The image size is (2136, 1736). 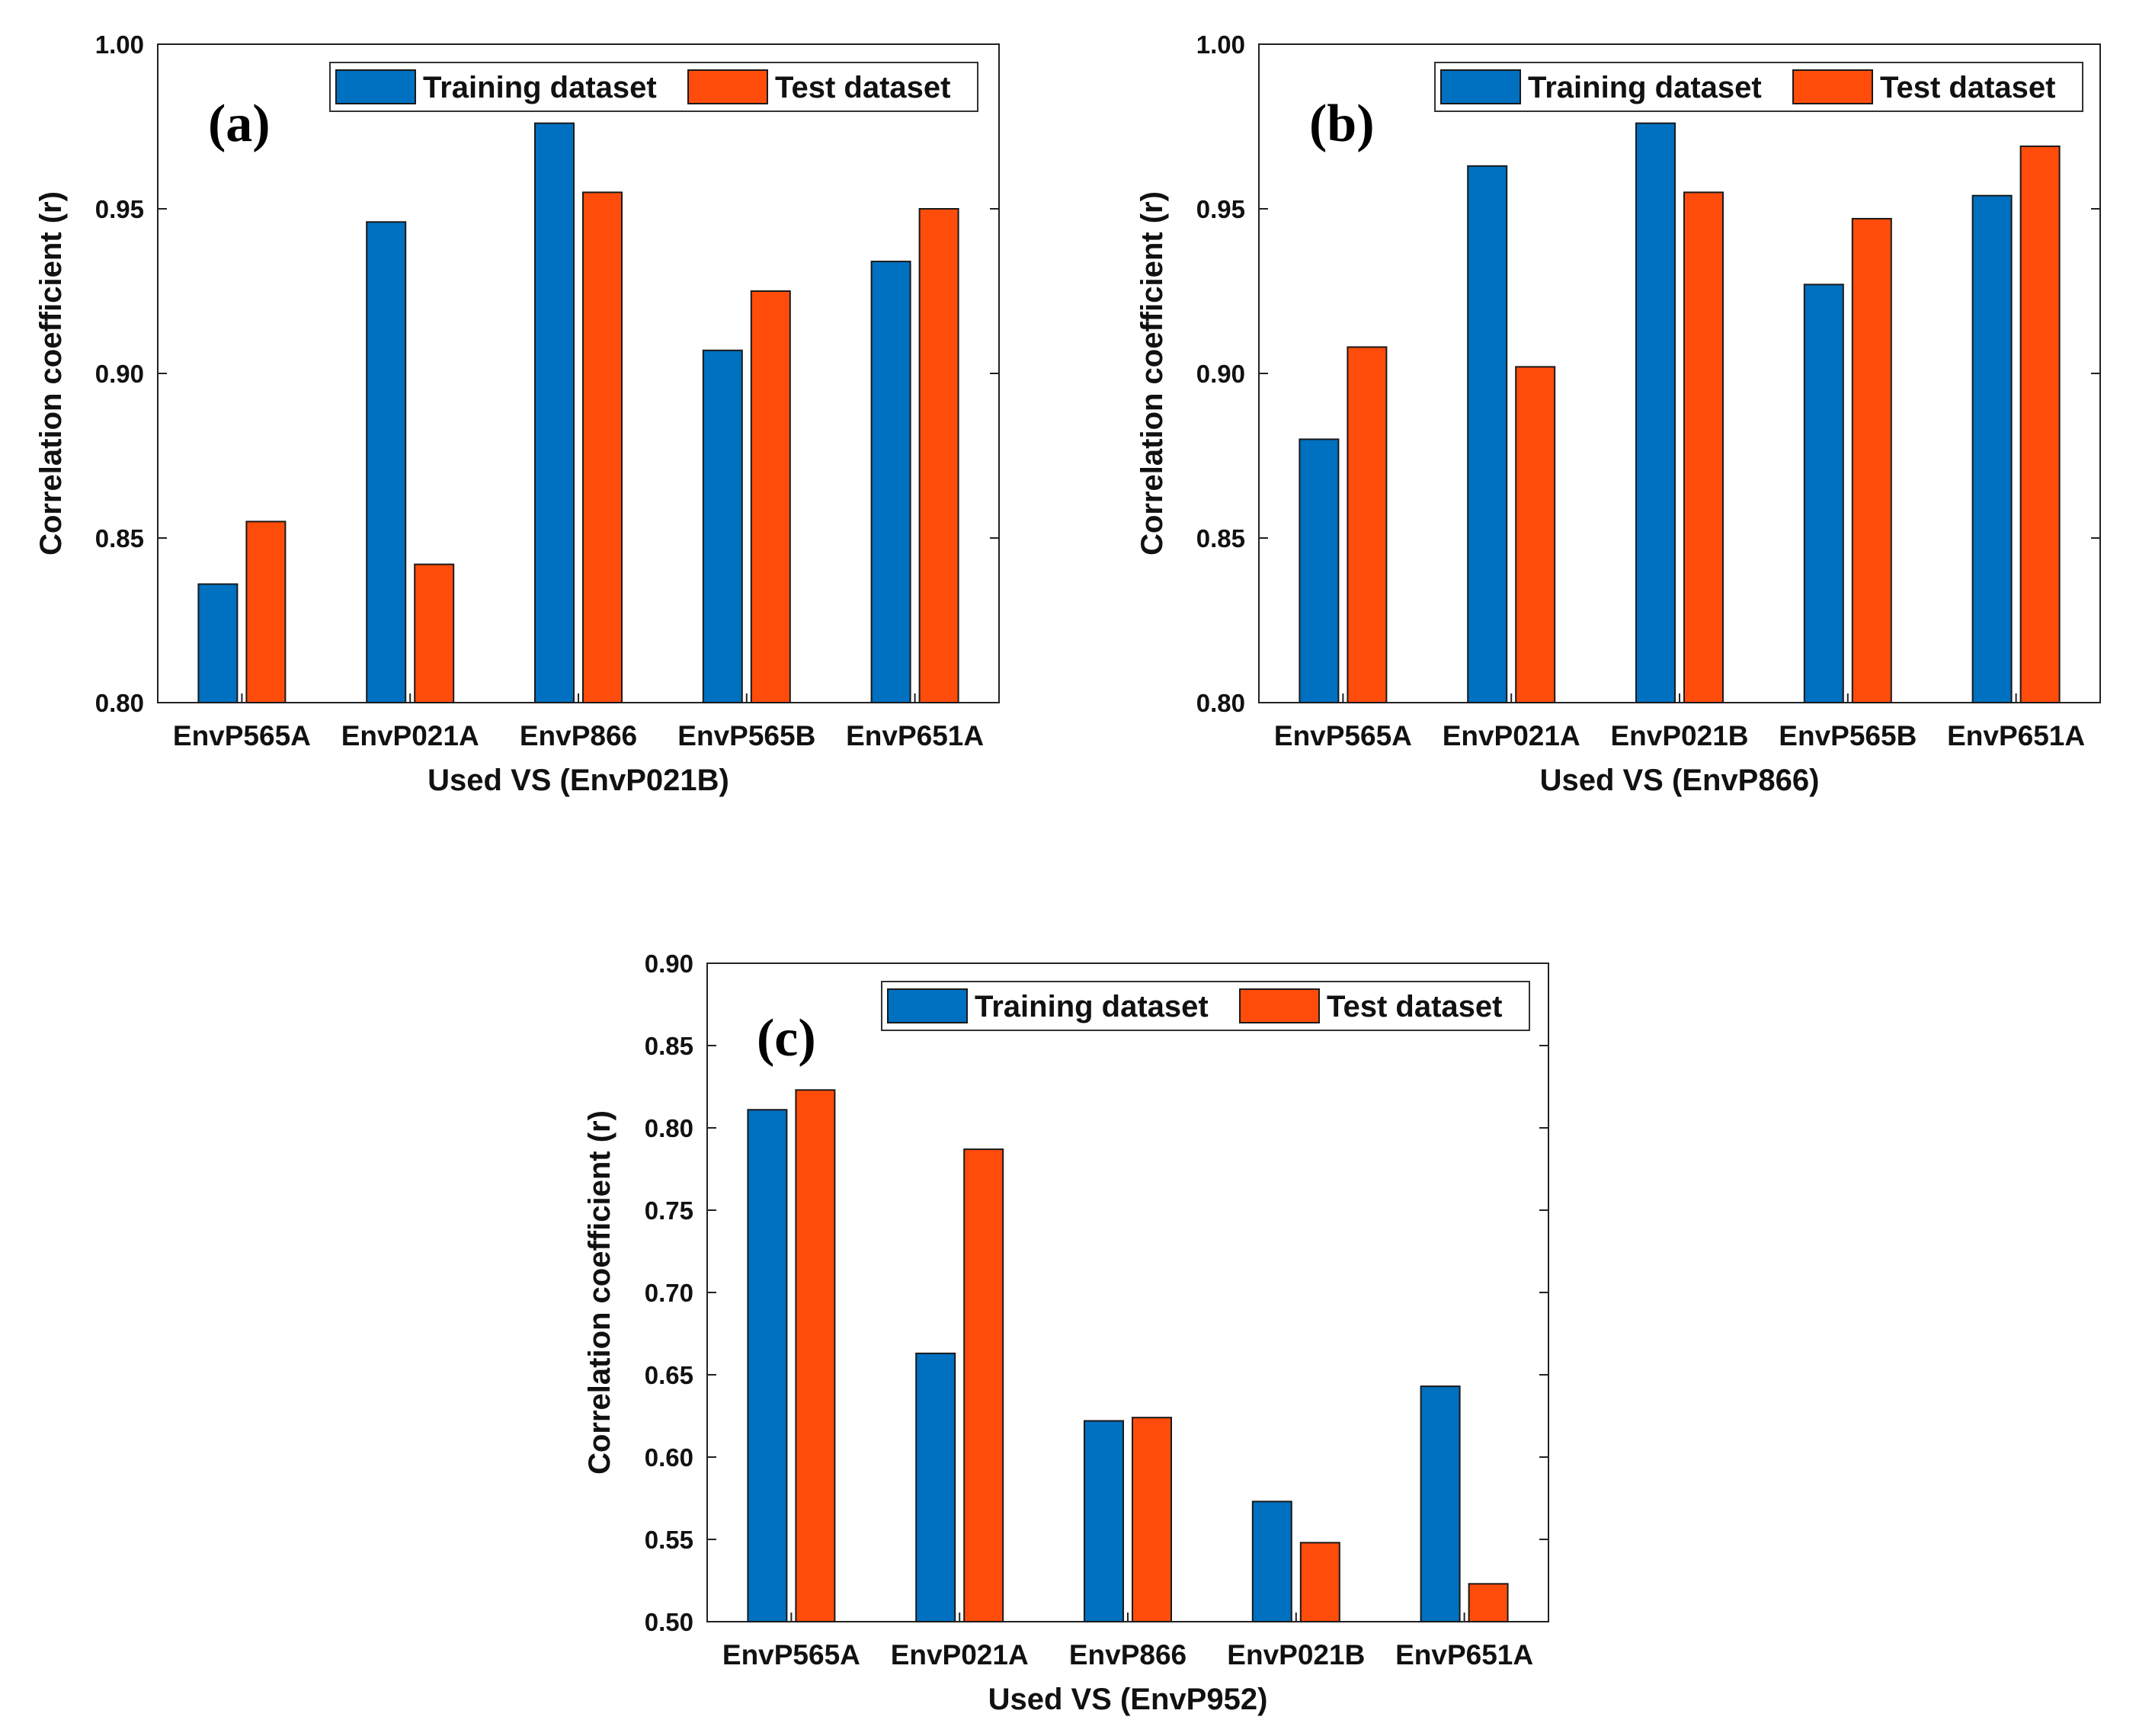 What do you see at coordinates (669, 1293) in the screenshot?
I see `y-tick-label: 0.70` at bounding box center [669, 1293].